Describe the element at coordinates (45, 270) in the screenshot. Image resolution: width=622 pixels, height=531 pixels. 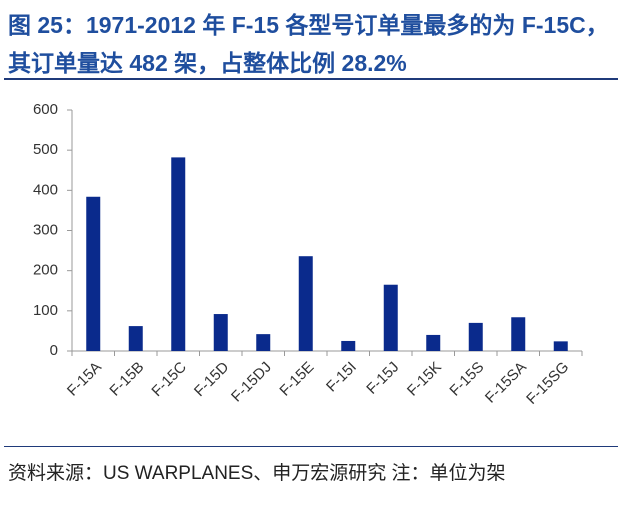
I see `y-tick-label: 200` at that location.